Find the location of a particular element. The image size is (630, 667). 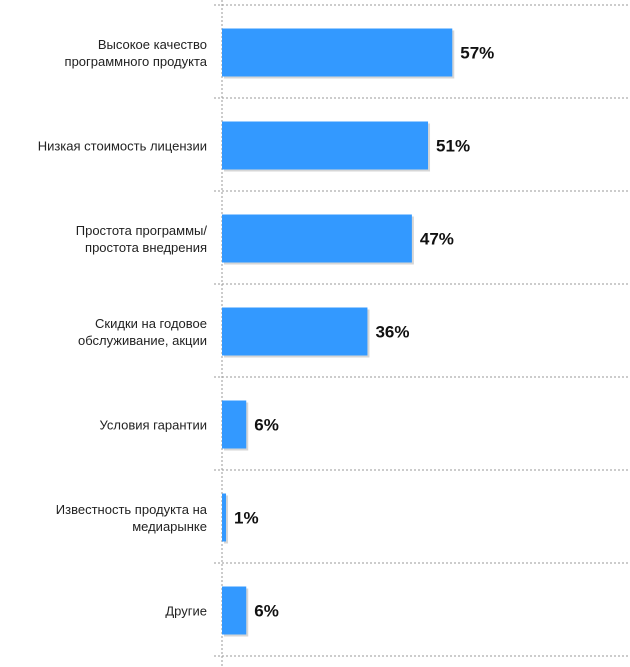

category-label-line: Условия гарантии is located at coordinates (153, 424).